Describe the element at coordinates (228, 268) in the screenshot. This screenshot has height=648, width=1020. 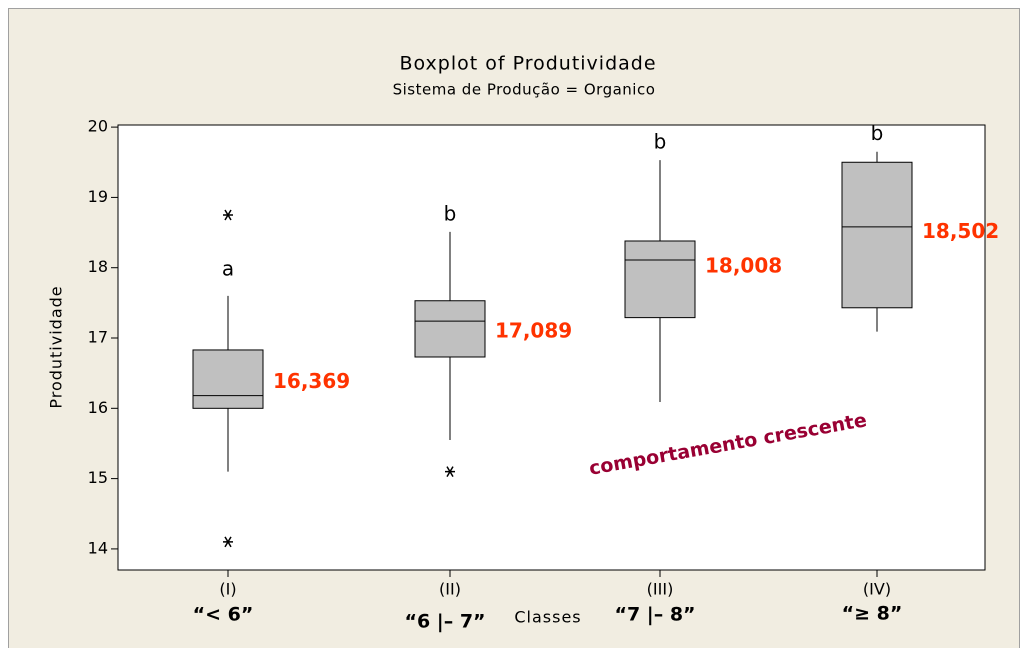
I see `group-letter: a` at that location.